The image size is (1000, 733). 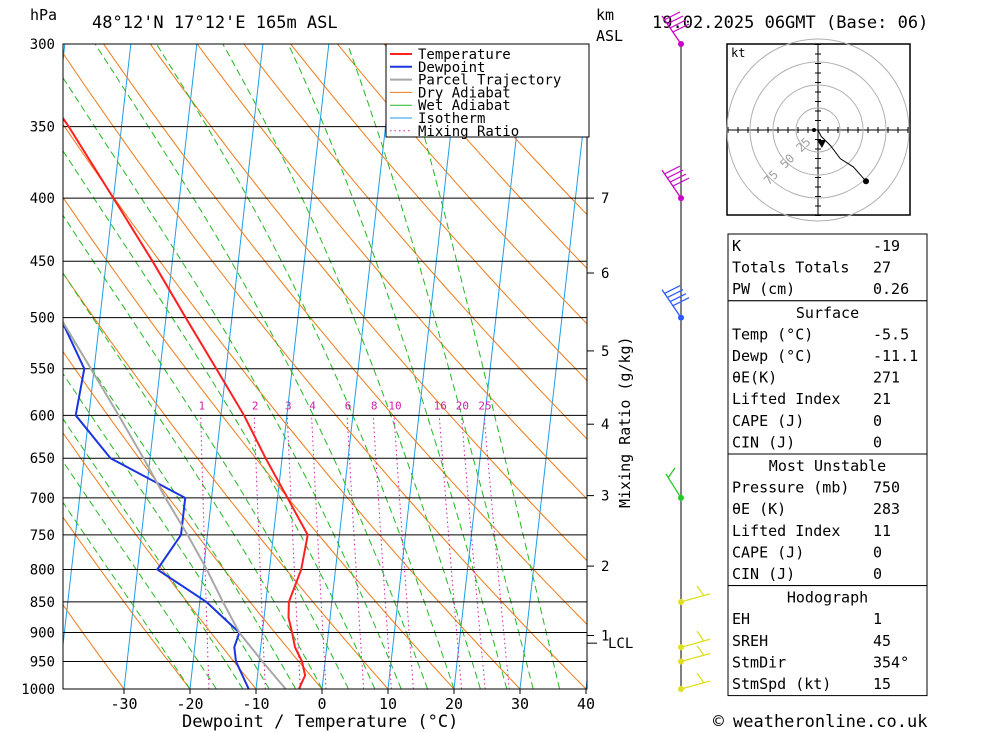 I want to click on series-line-parcel-trajectory, so click(x=175, y=504).